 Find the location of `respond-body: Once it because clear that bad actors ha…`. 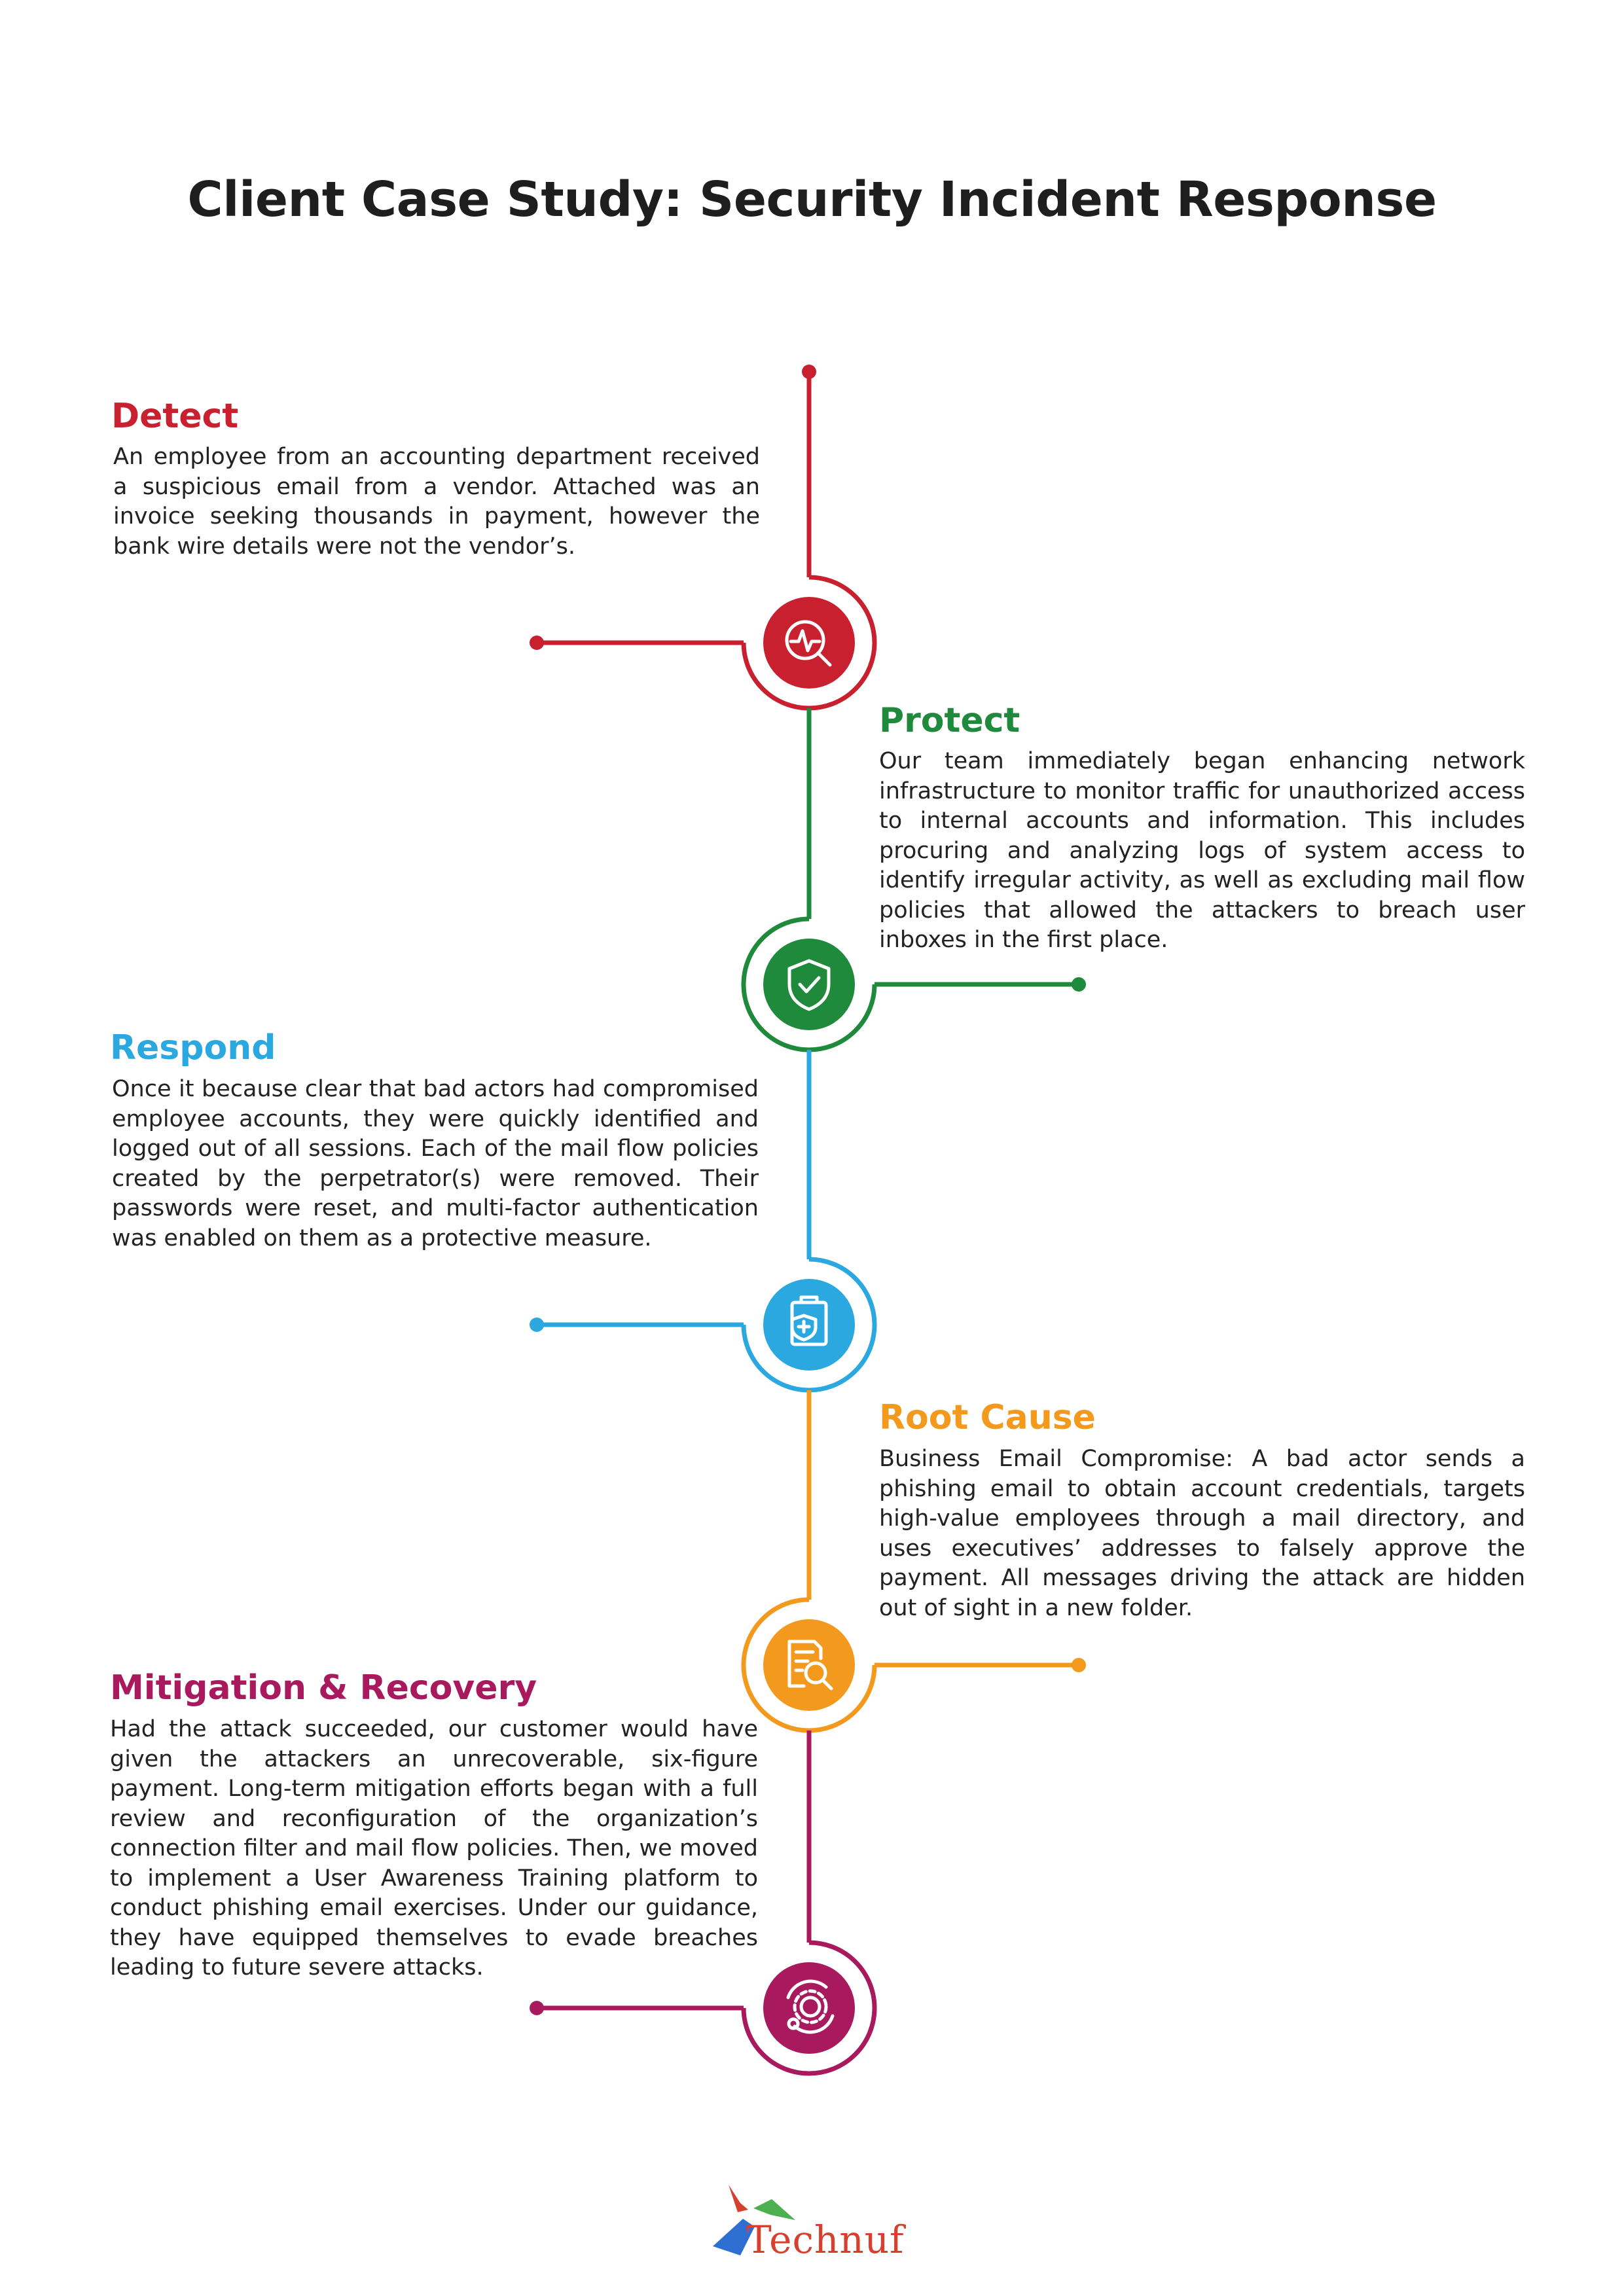

respond-body: Once it because clear that bad actors ha… is located at coordinates (435, 1163).